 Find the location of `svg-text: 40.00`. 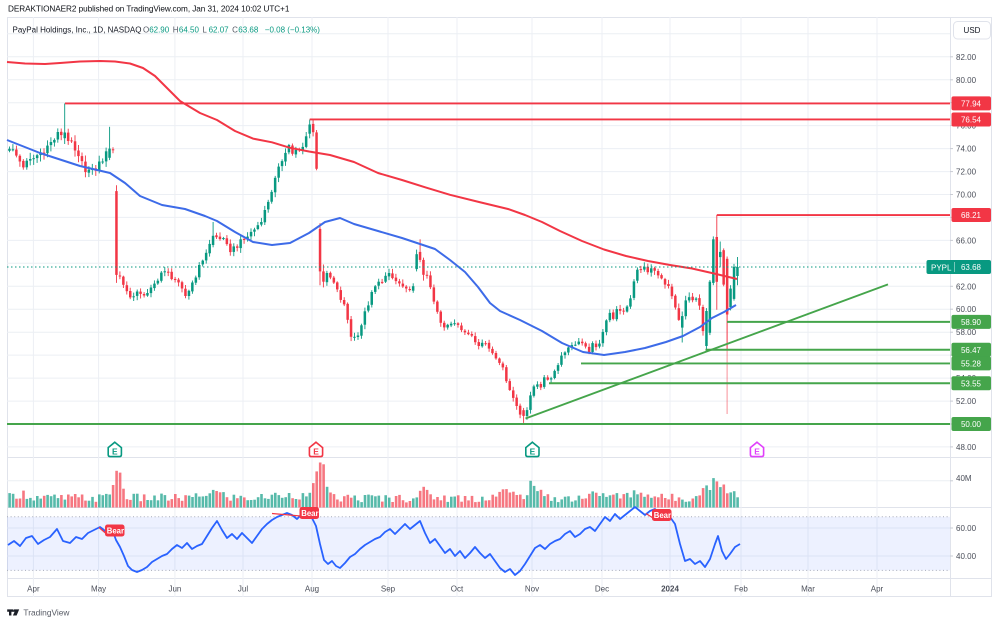

svg-text: 40.00 is located at coordinates (966, 556).